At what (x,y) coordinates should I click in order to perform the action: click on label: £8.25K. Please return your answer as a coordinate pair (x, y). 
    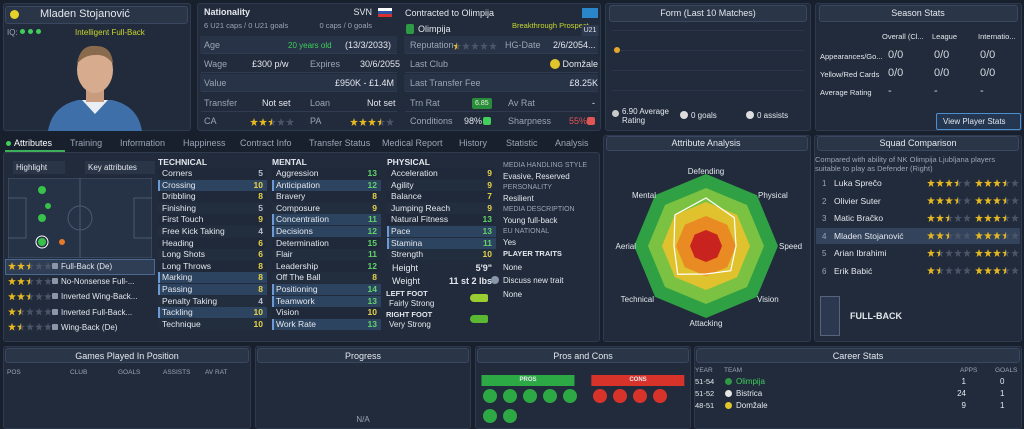
    Looking at the image, I should click on (583, 83).